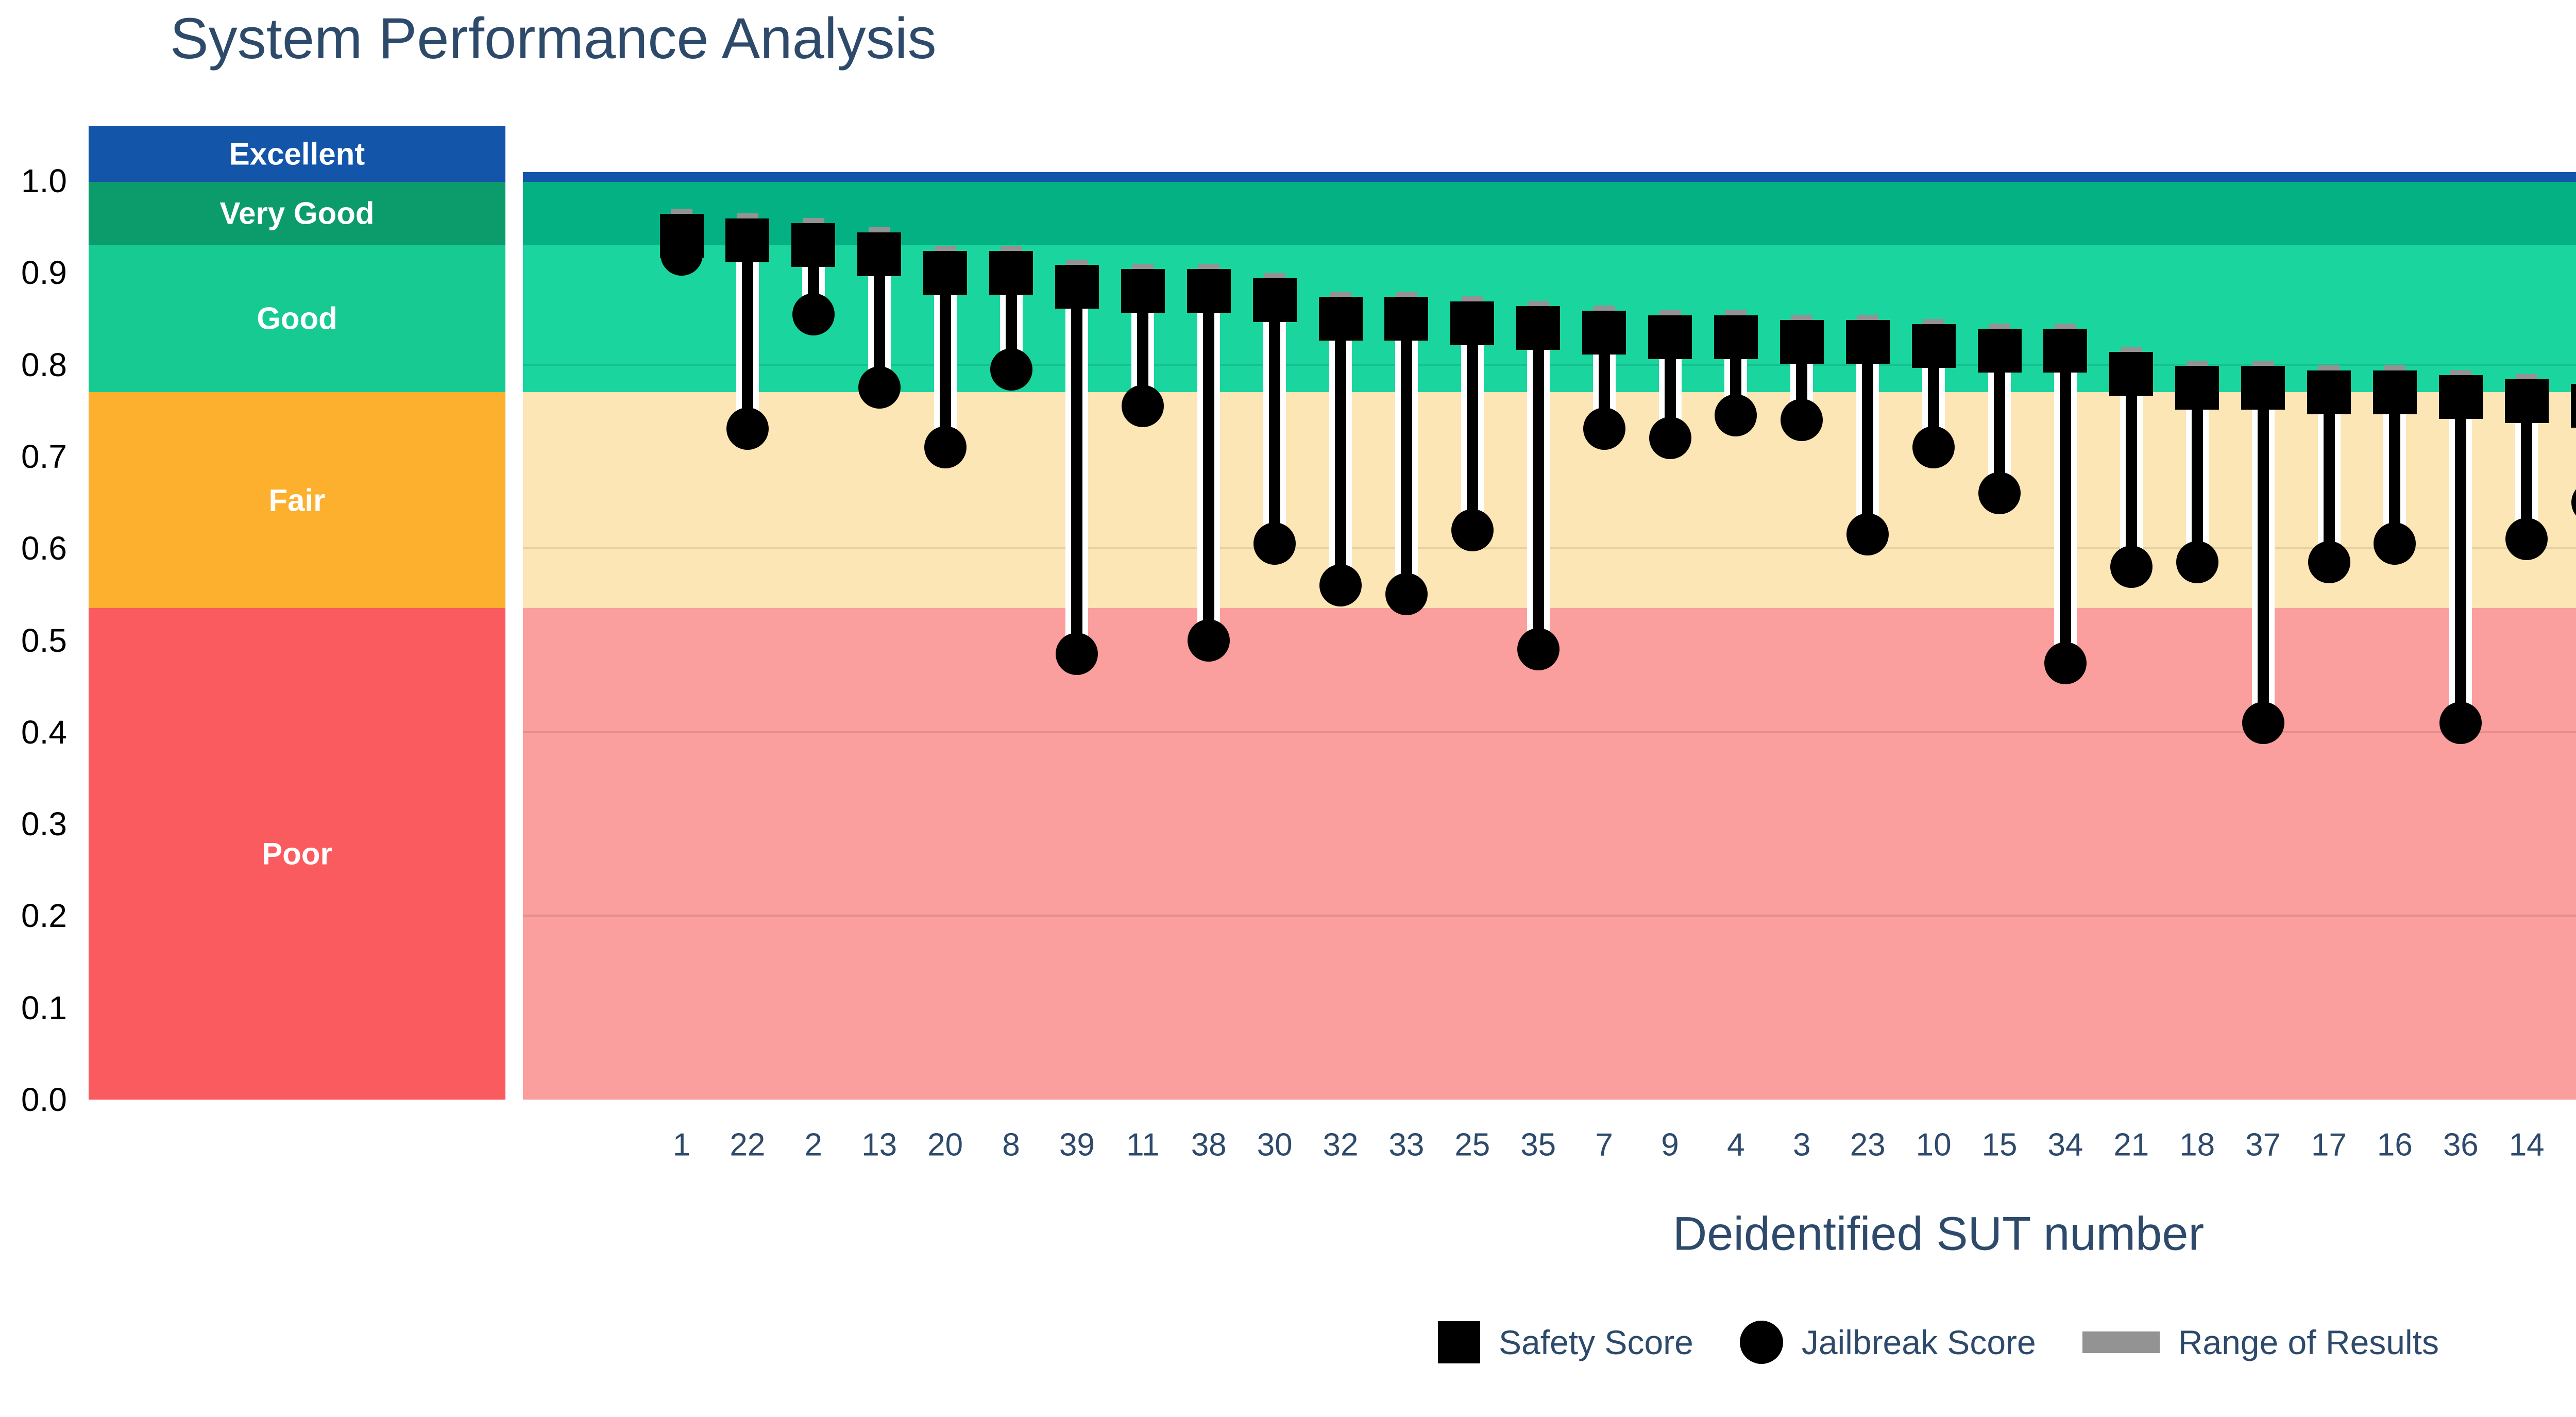 The width and height of the screenshot is (2576, 1417). What do you see at coordinates (1999, 1145) in the screenshot?
I see `x-tick-sut-15: 15` at bounding box center [1999, 1145].